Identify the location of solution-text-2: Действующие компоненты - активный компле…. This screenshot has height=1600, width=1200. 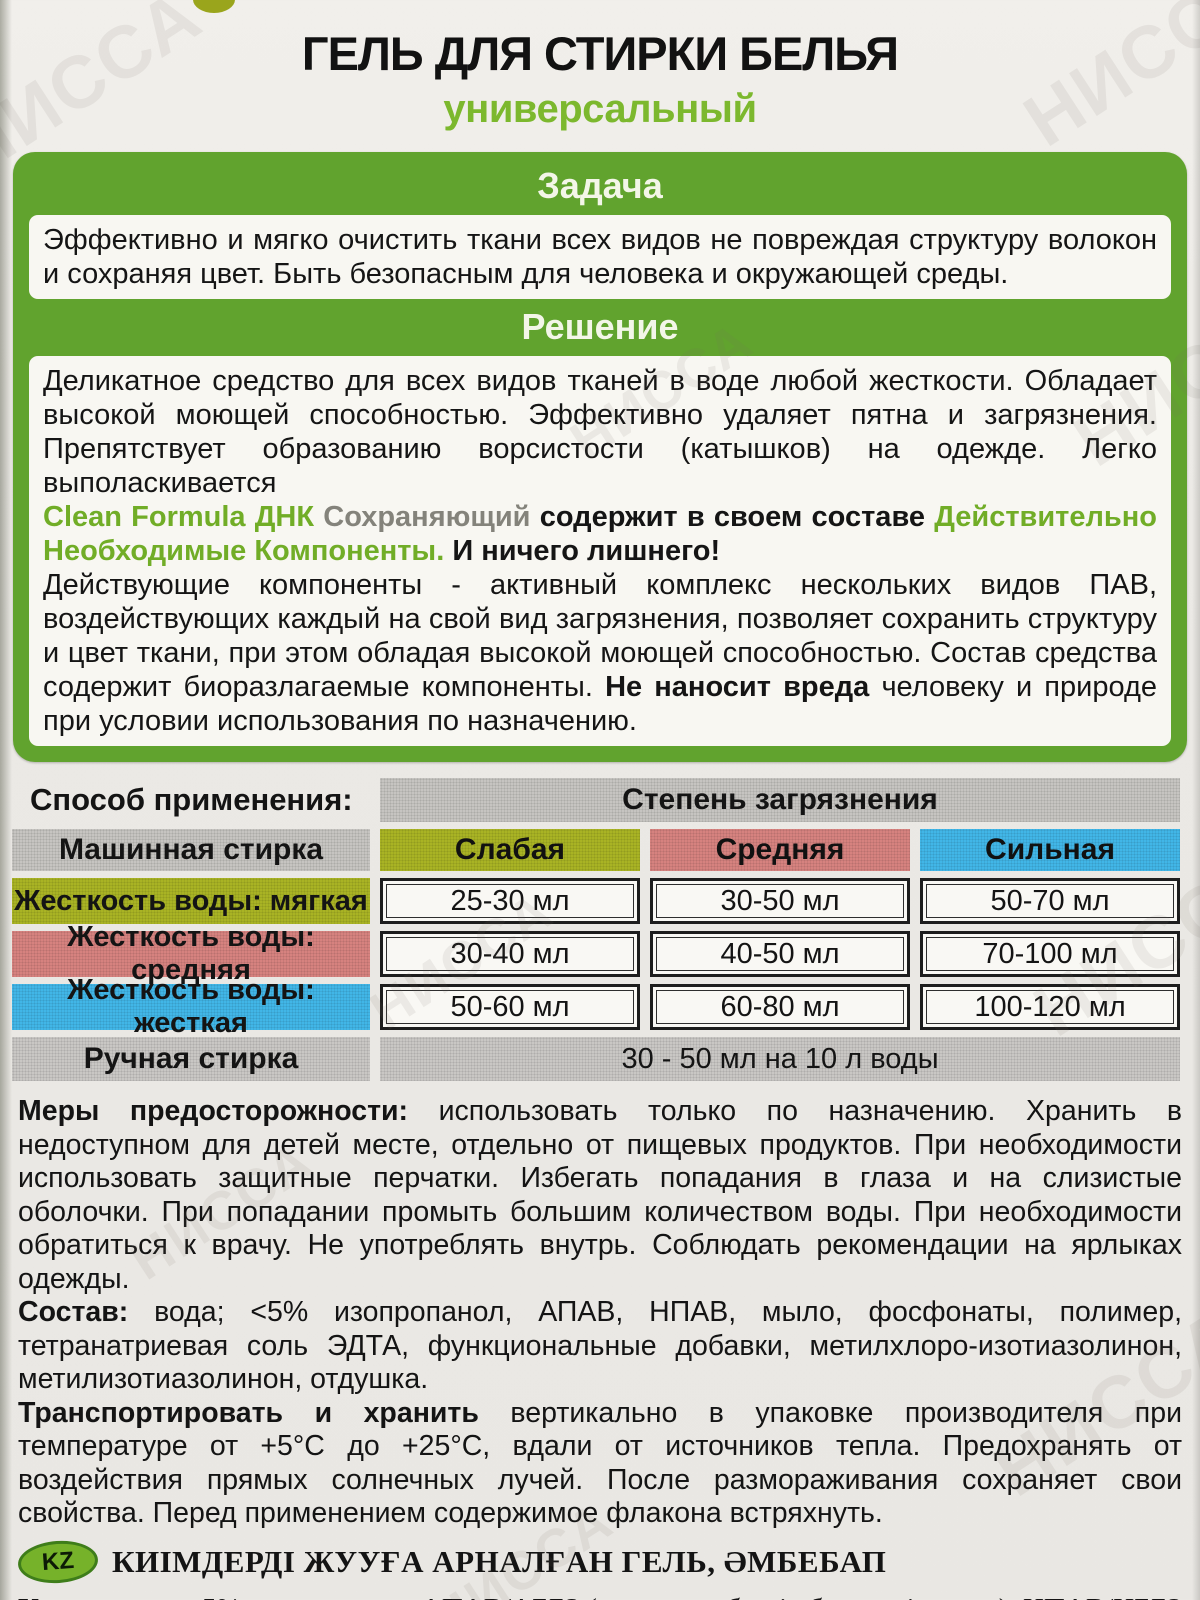
(600, 653).